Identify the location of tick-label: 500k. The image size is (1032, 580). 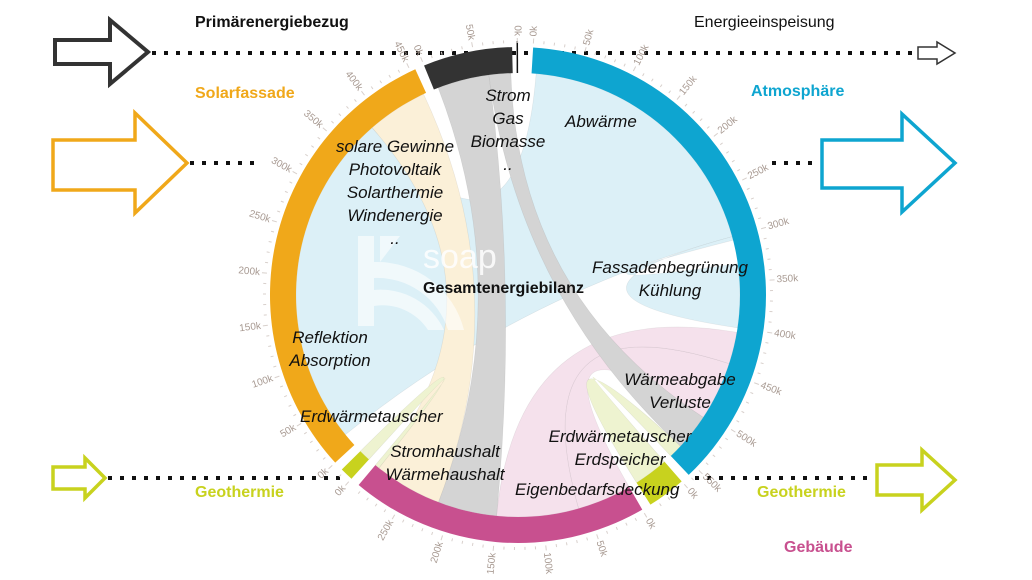
(746, 439).